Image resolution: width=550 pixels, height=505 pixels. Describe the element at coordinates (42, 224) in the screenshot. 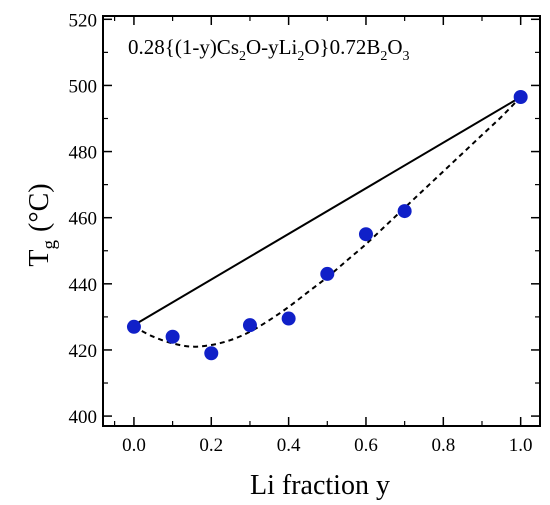

I see `y-axis-label: Tg(°C)` at that location.